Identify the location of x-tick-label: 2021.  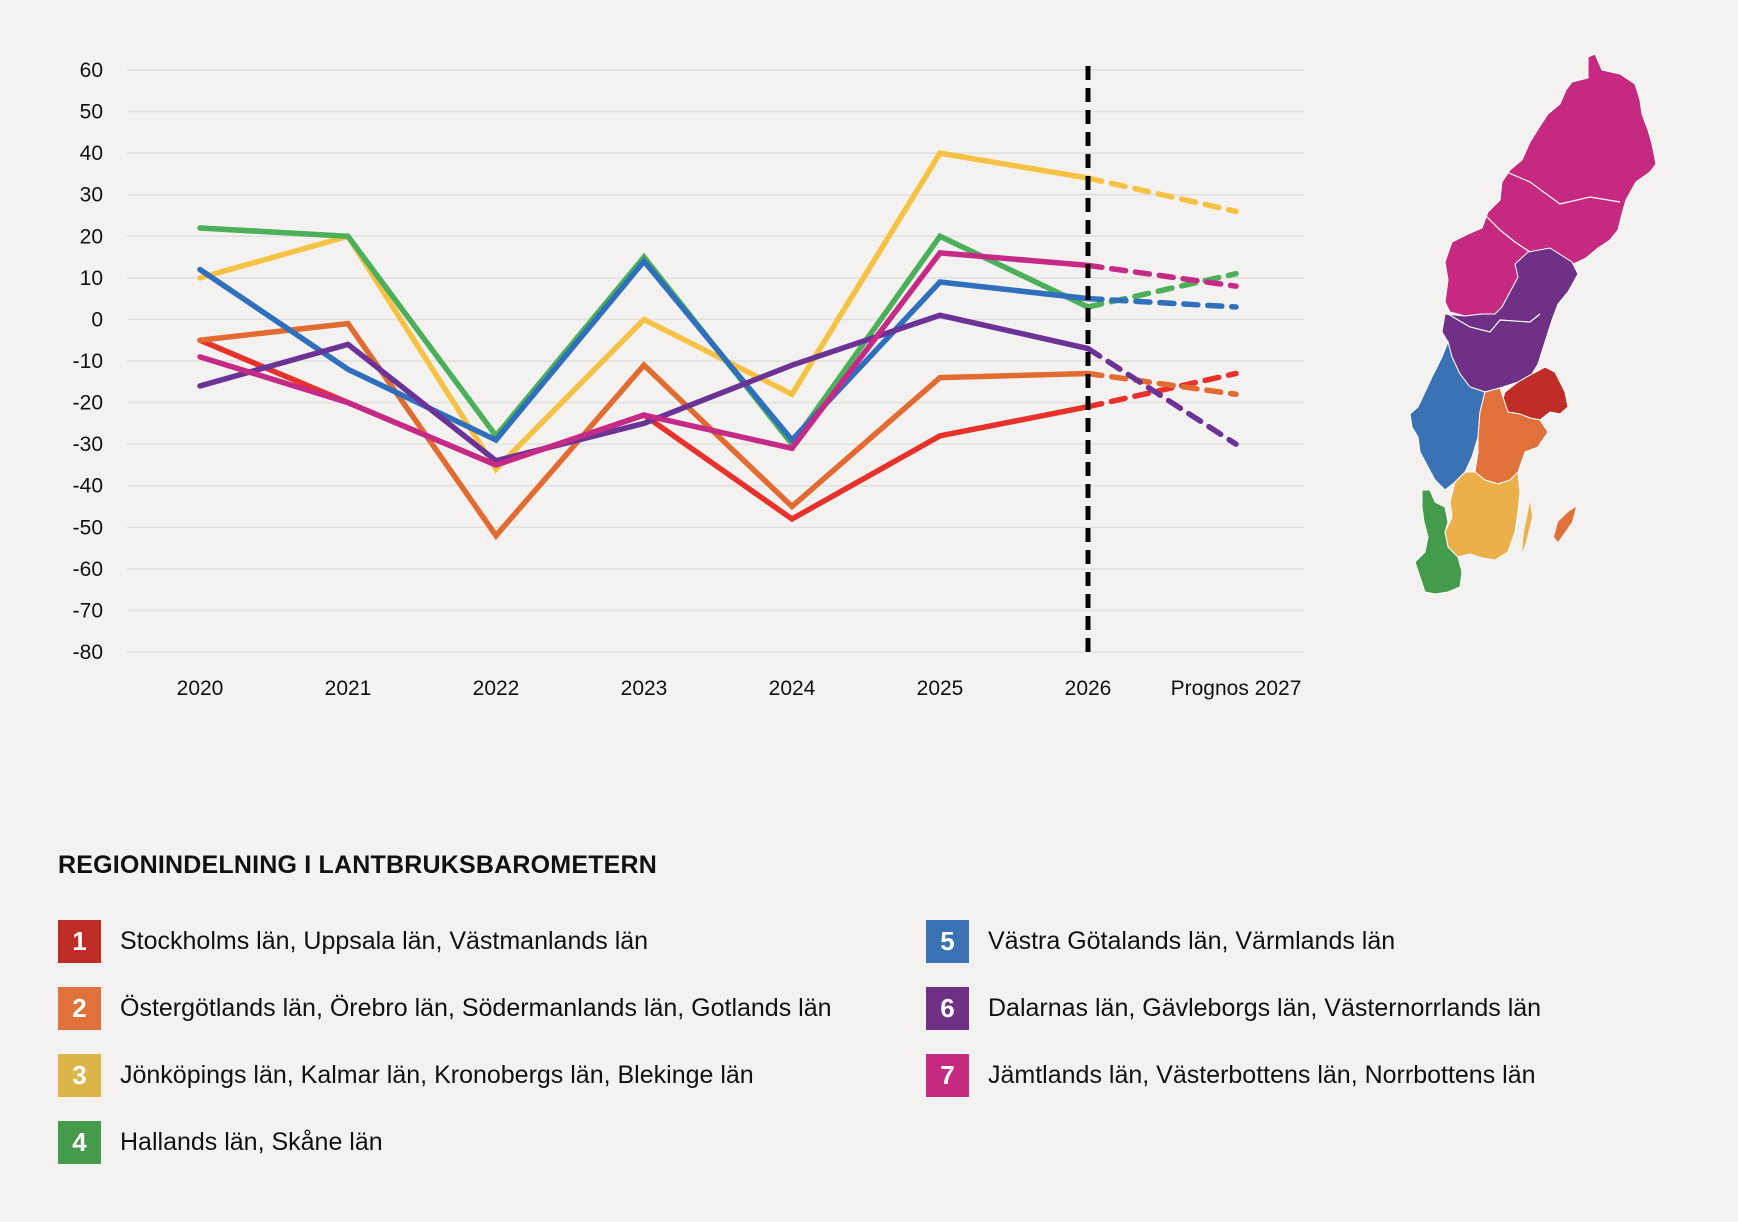
(348, 688).